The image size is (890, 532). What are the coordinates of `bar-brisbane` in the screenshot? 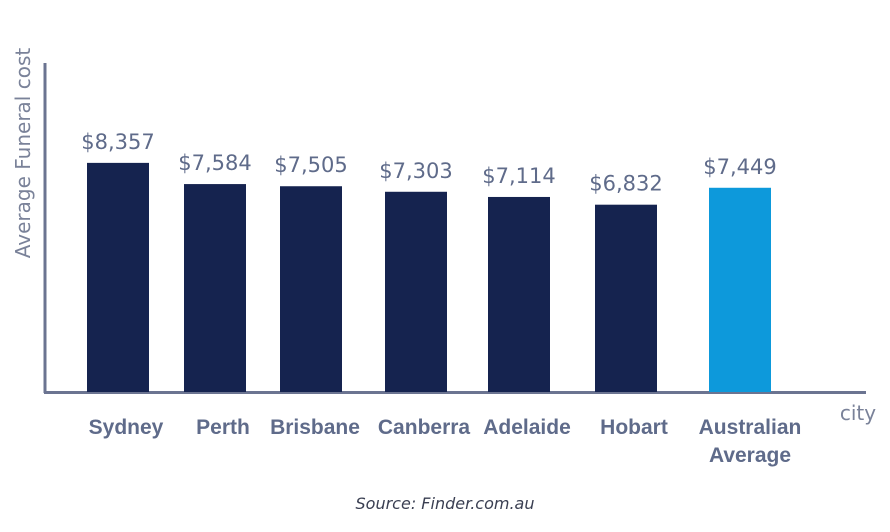 It's located at (311, 289).